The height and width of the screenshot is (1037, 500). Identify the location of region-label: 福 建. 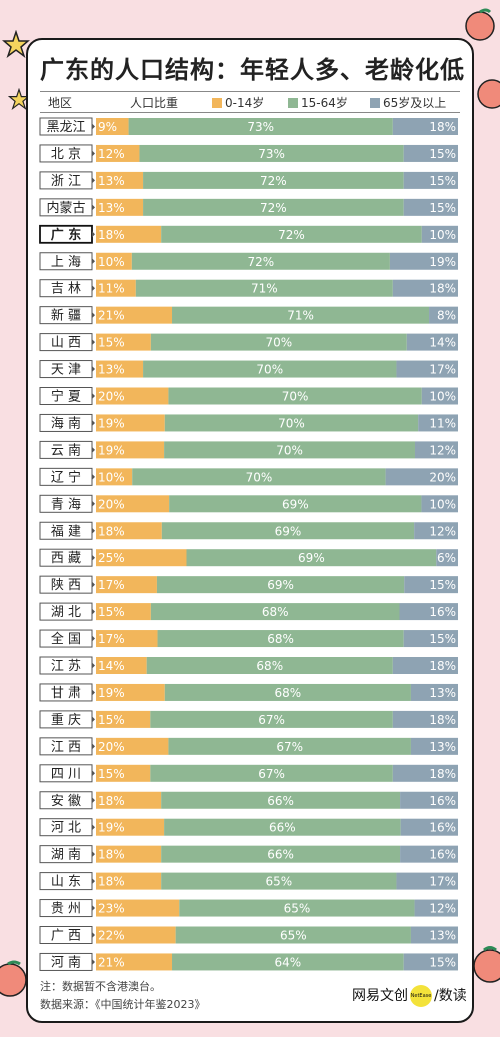
(66, 531).